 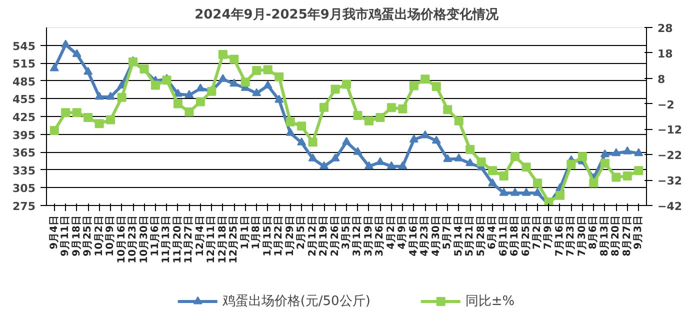 I want to click on x-tick-label: 3月5日, so click(x=346, y=232).